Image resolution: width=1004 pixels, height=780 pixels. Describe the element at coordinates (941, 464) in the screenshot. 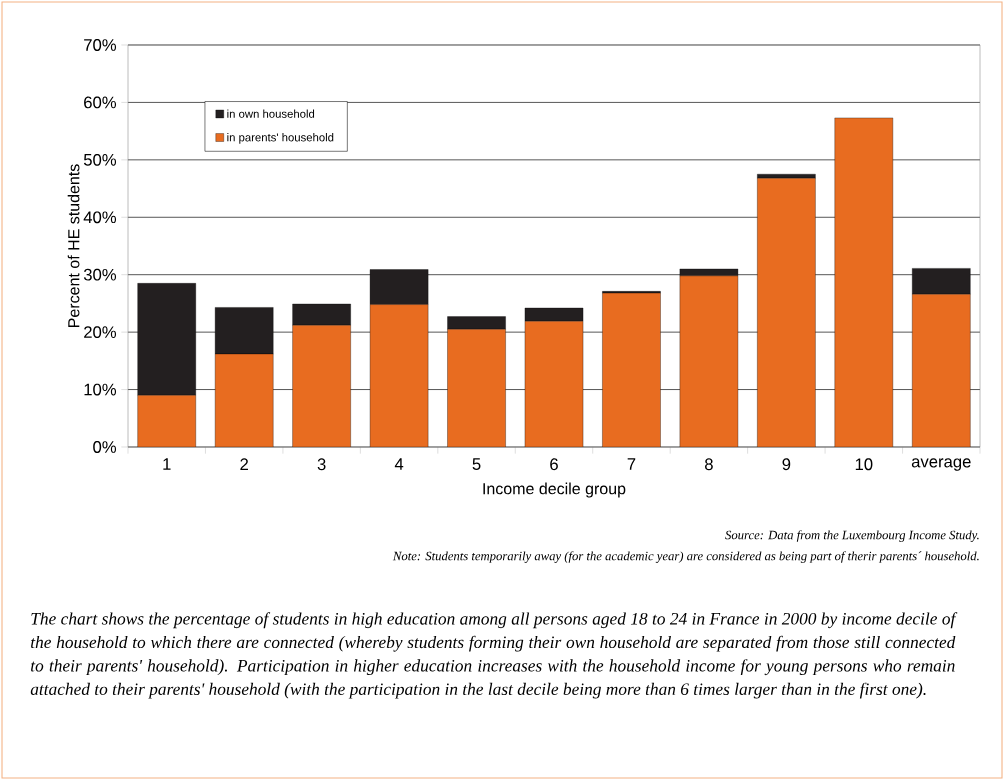

I see `x-tick-label: average` at that location.